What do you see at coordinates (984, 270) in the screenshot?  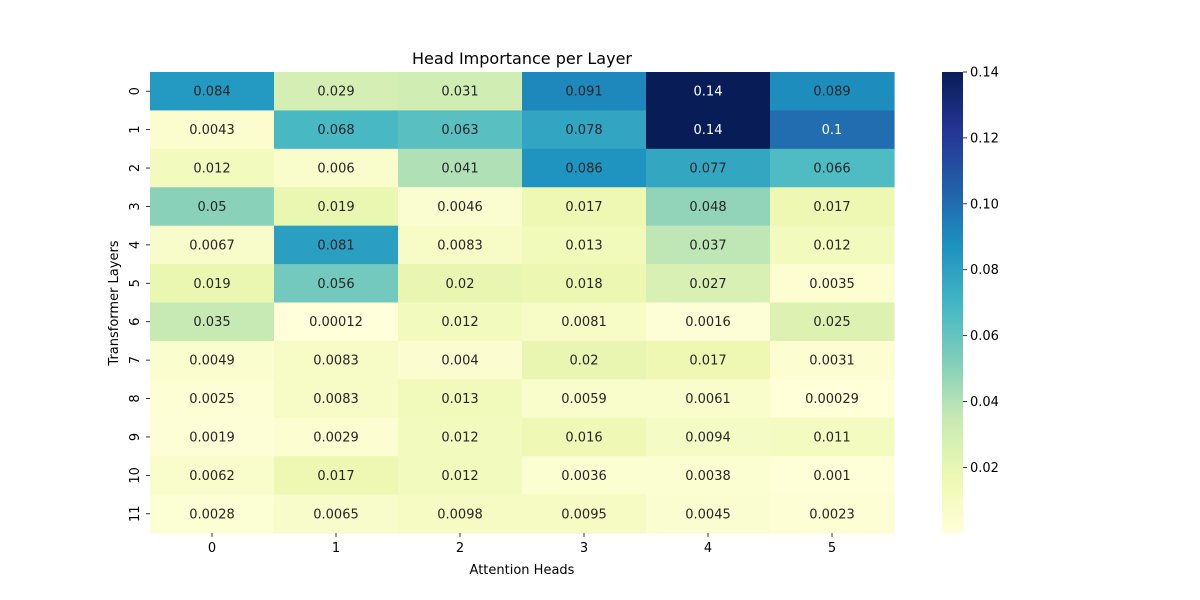 I see `colorbar-tick-label: 0.08` at bounding box center [984, 270].